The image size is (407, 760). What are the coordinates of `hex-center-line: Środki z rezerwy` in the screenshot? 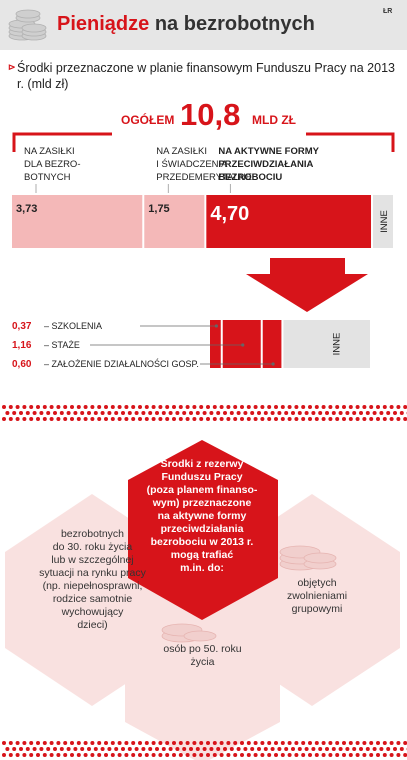 It's located at (202, 464).